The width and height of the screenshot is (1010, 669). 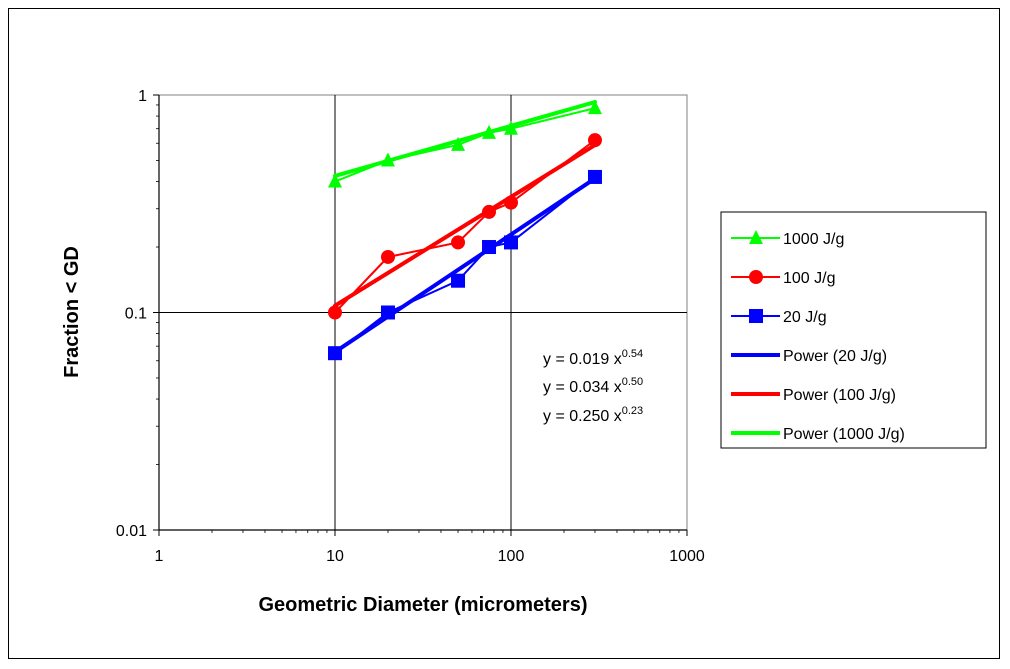 I want to click on legend-label: 20 J/g, so click(x=805, y=317).